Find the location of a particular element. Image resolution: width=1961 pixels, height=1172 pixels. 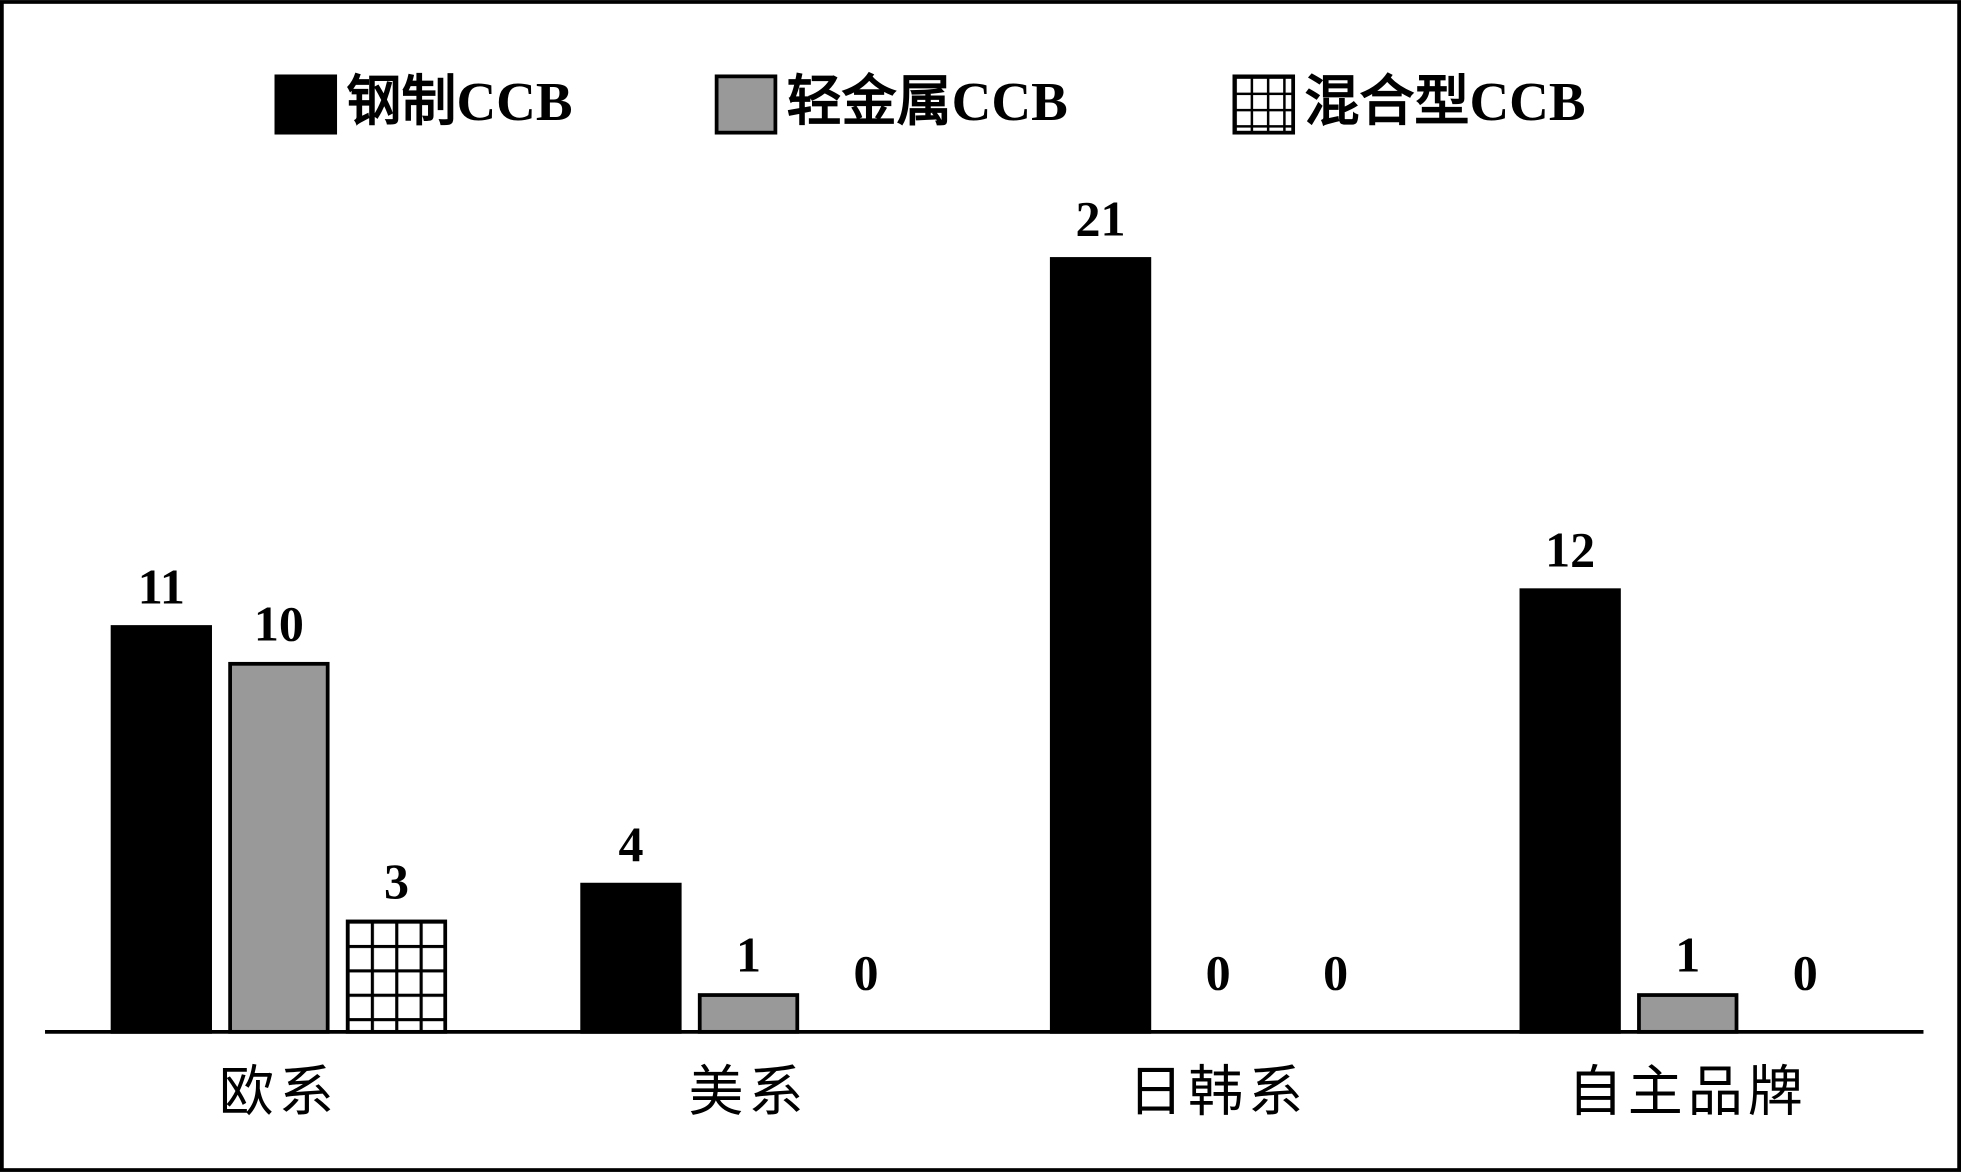

x-tick-label: 自主品牌 is located at coordinates (1688, 1092).